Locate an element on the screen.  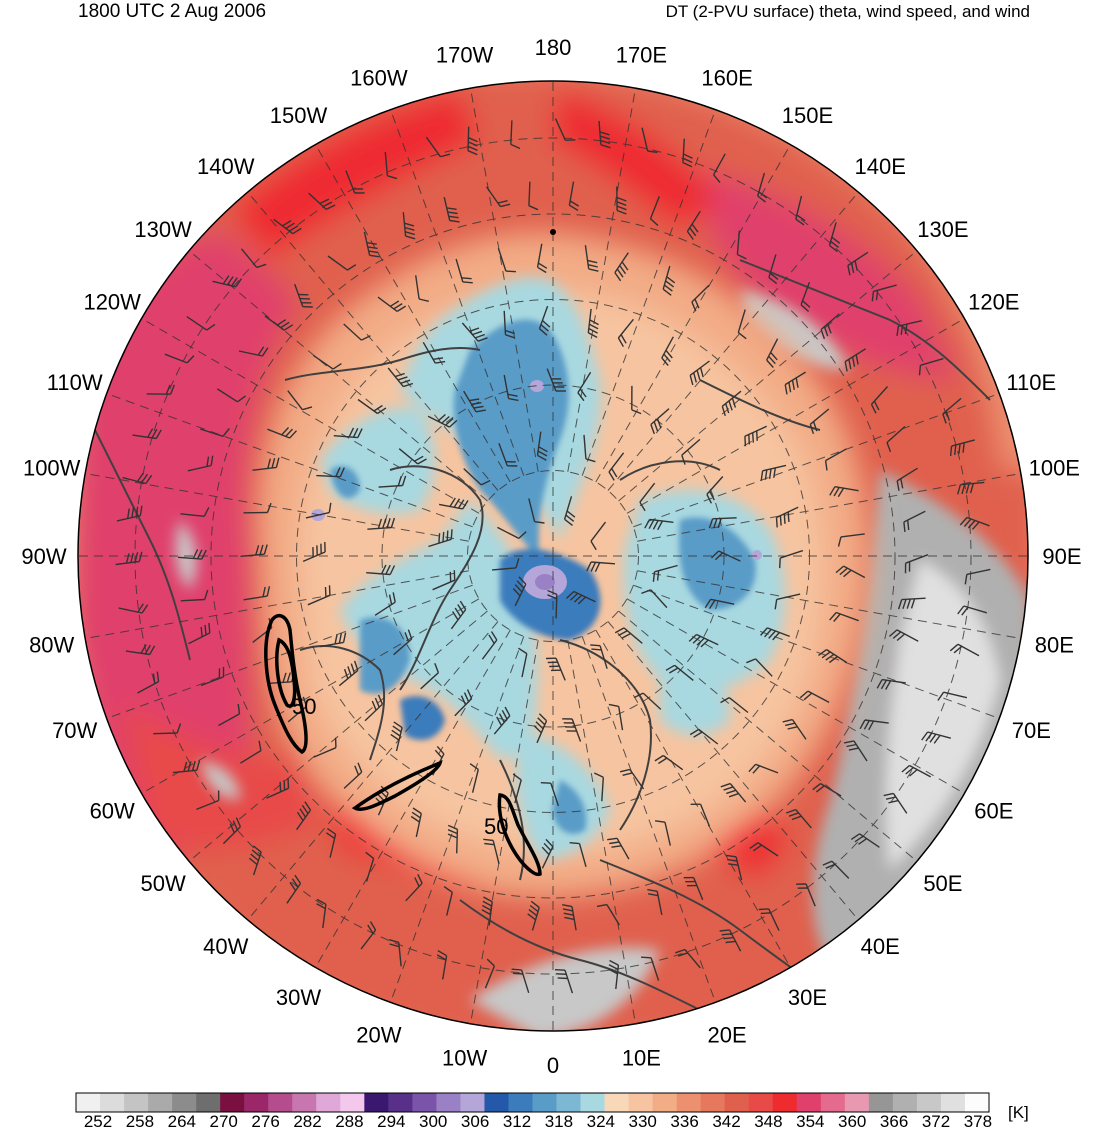
colorbar-tick-label: 366 is located at coordinates (894, 1121).